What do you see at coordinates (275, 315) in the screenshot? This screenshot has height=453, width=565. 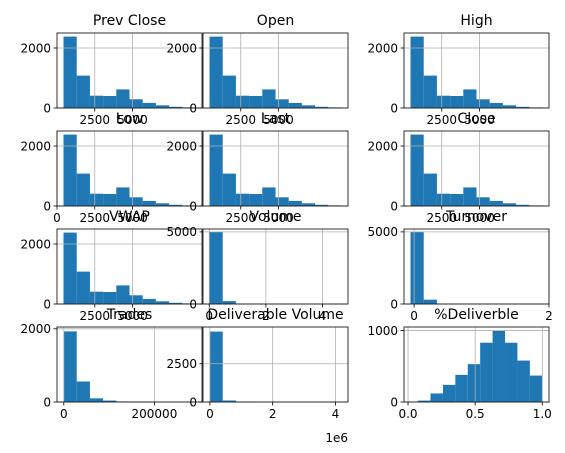 I see `subplot-title: Deliverable Volume` at bounding box center [275, 315].